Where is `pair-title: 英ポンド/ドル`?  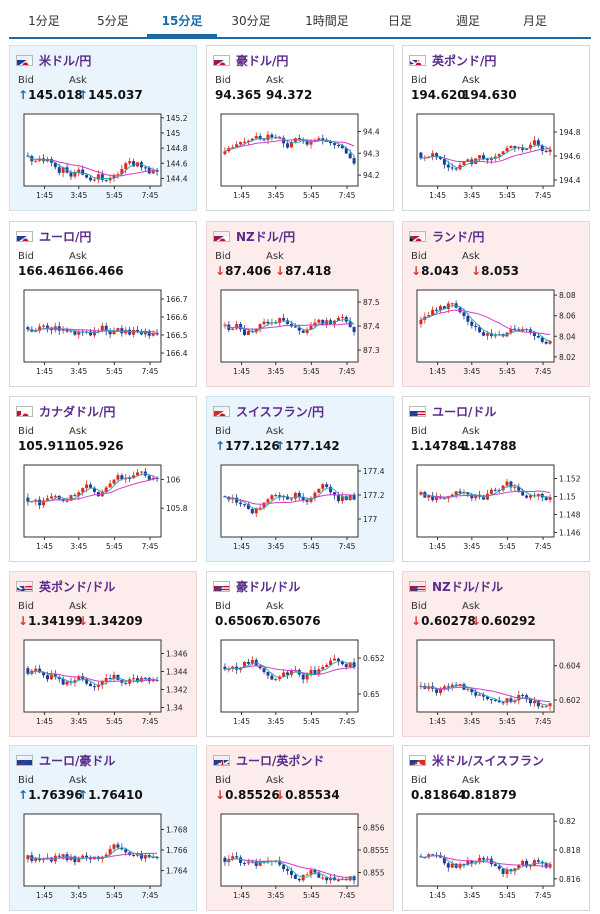
pair-title: 英ポンド/ドル is located at coordinates (77, 586).